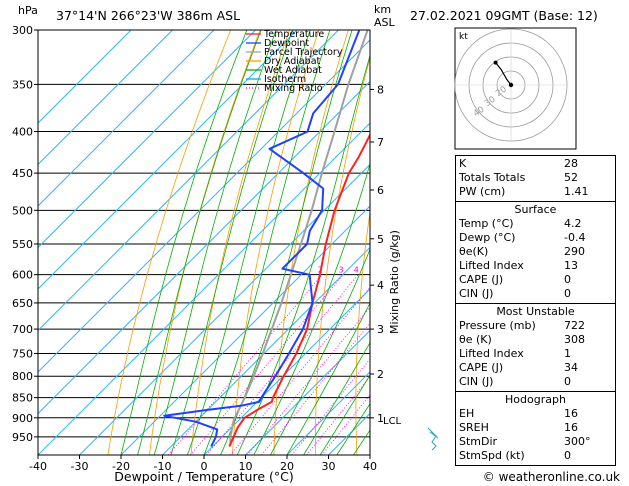 The image size is (629, 486). Describe the element at coordinates (495, 62) in the screenshot. I see `hodograph-point` at that location.